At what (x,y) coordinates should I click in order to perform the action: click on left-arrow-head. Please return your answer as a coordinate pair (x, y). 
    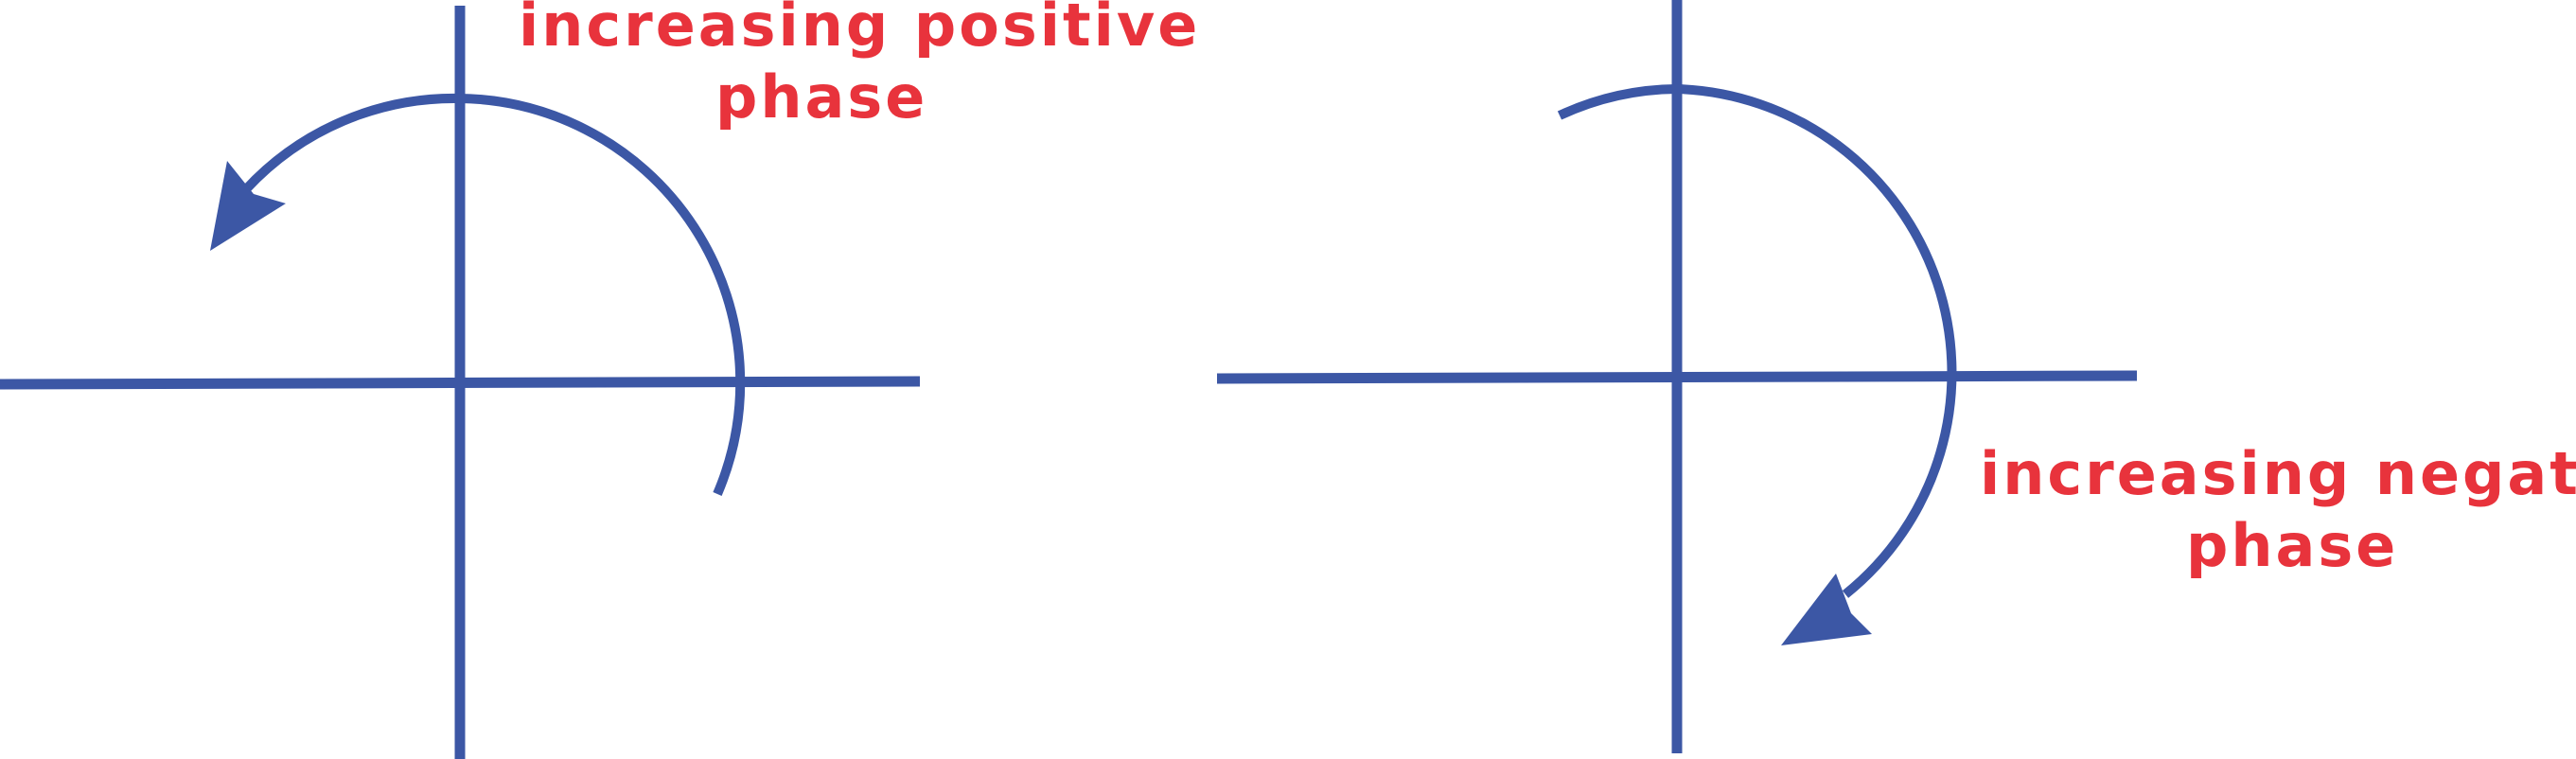
    Looking at the image, I should click on (248, 206).